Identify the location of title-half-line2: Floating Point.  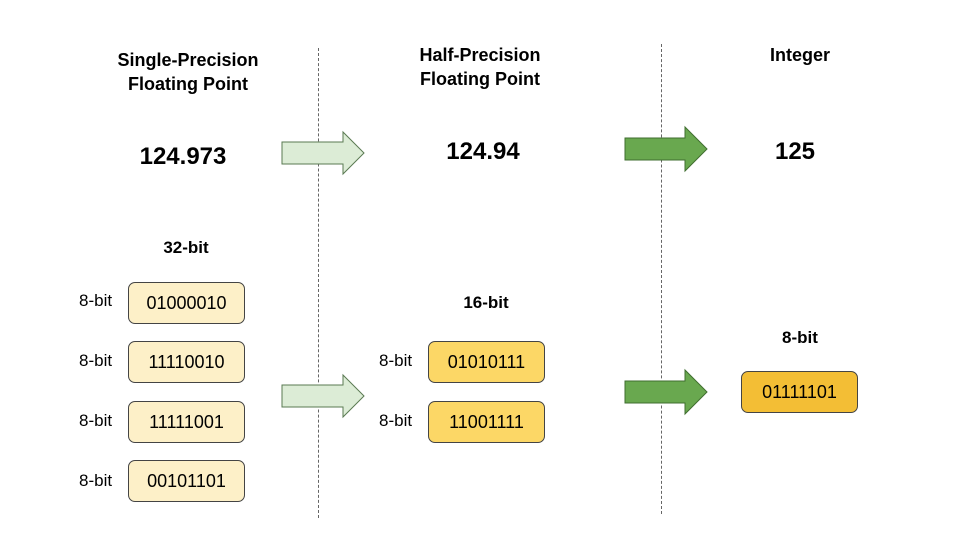
(480, 79).